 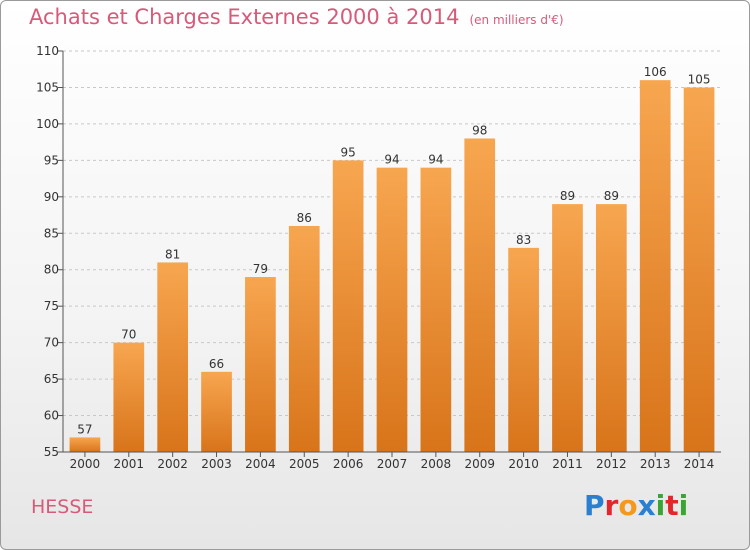 I want to click on value-label: 81, so click(x=172, y=254).